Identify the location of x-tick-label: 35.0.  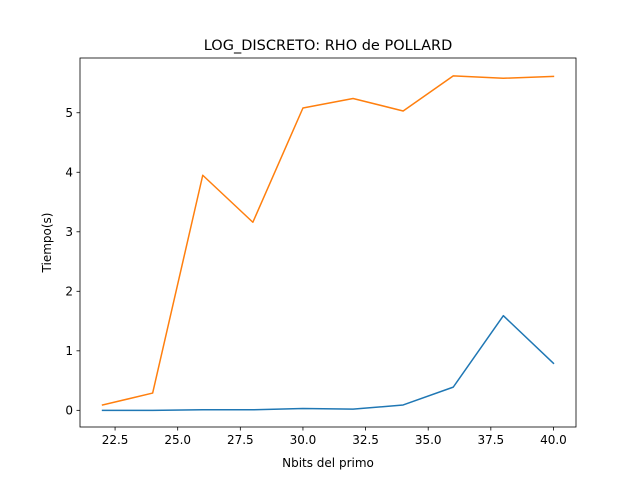
(428, 440).